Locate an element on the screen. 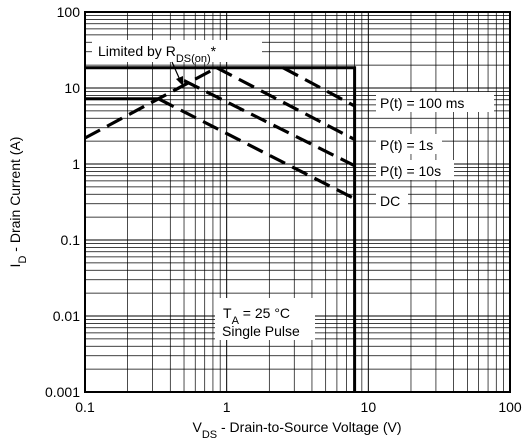 The width and height of the screenshot is (525, 442). y-tick-label: 0.1 is located at coordinates (71, 240).